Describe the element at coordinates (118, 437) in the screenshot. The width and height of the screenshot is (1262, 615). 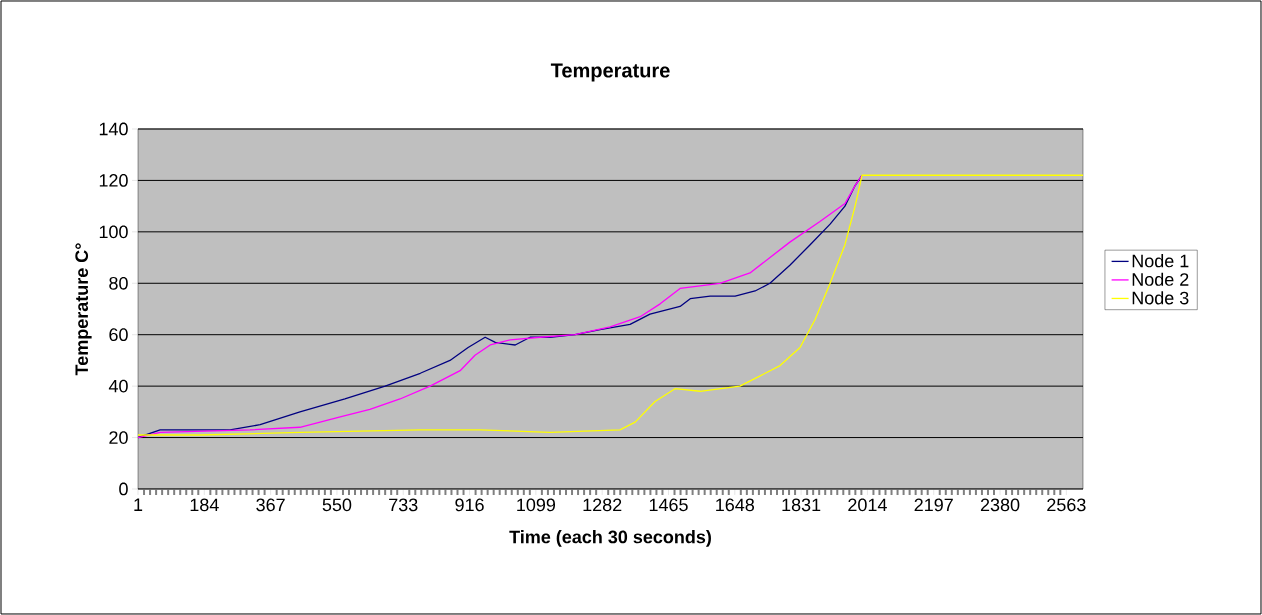
I see `y-tick-label: 20` at that location.